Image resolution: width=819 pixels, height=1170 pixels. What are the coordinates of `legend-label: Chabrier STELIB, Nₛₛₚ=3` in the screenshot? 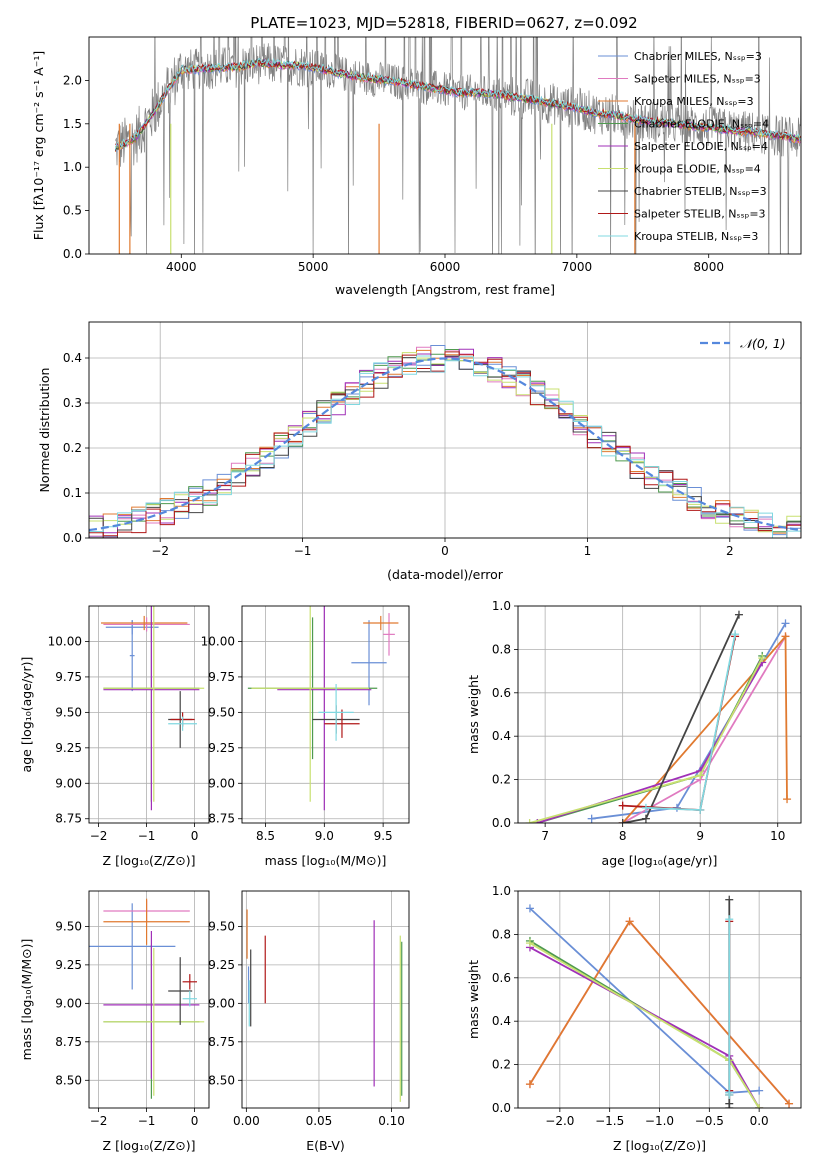 It's located at (700, 191).